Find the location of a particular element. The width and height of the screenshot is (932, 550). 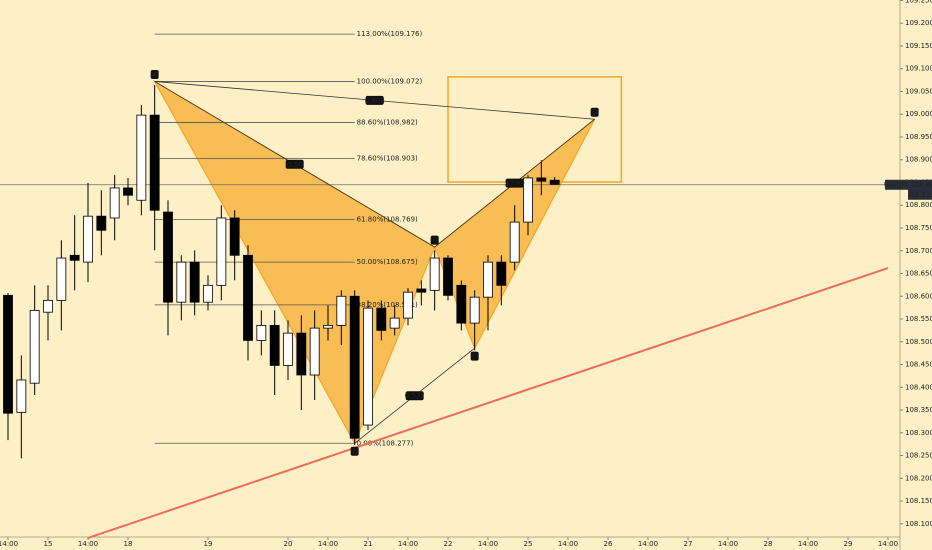

y-tick-label: 108.250 is located at coordinates (918, 456).